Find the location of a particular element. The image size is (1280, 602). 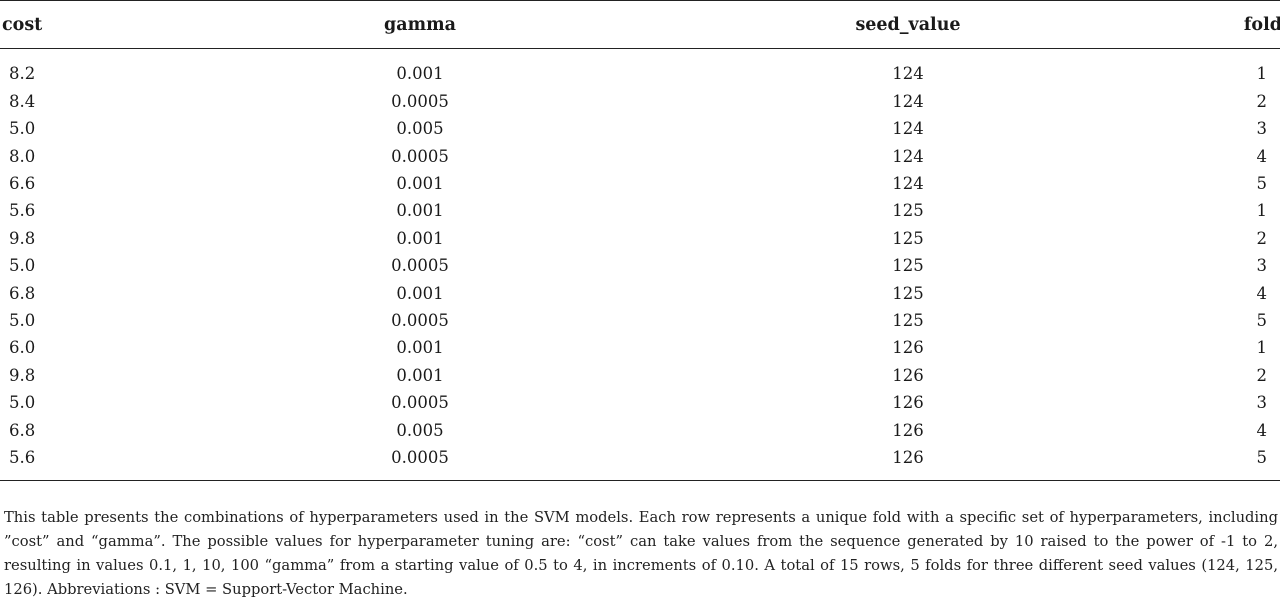

table-row: 6.8 0.001 125 4 is located at coordinates (640, 293).